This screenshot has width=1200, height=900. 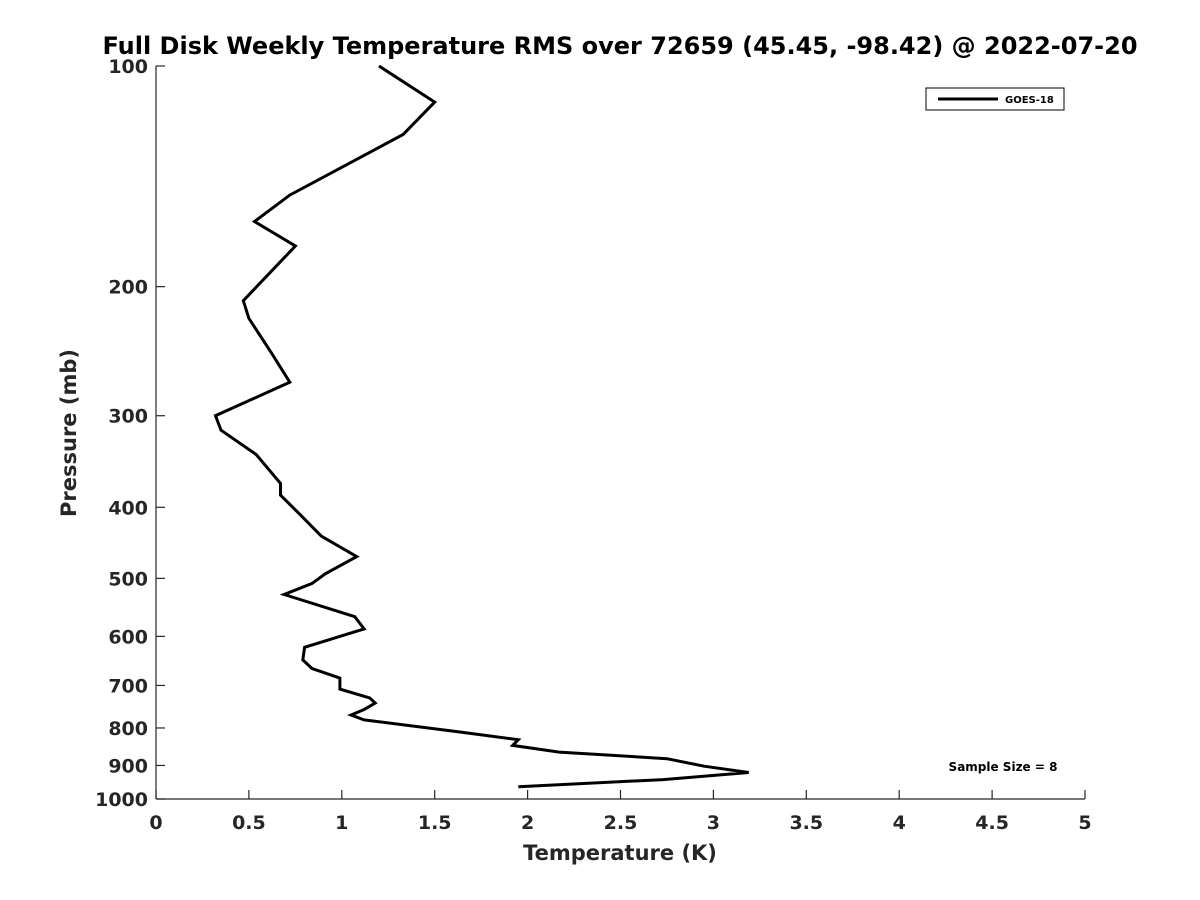 What do you see at coordinates (713, 823) in the screenshot?
I see `x-tick-label: 3` at bounding box center [713, 823].